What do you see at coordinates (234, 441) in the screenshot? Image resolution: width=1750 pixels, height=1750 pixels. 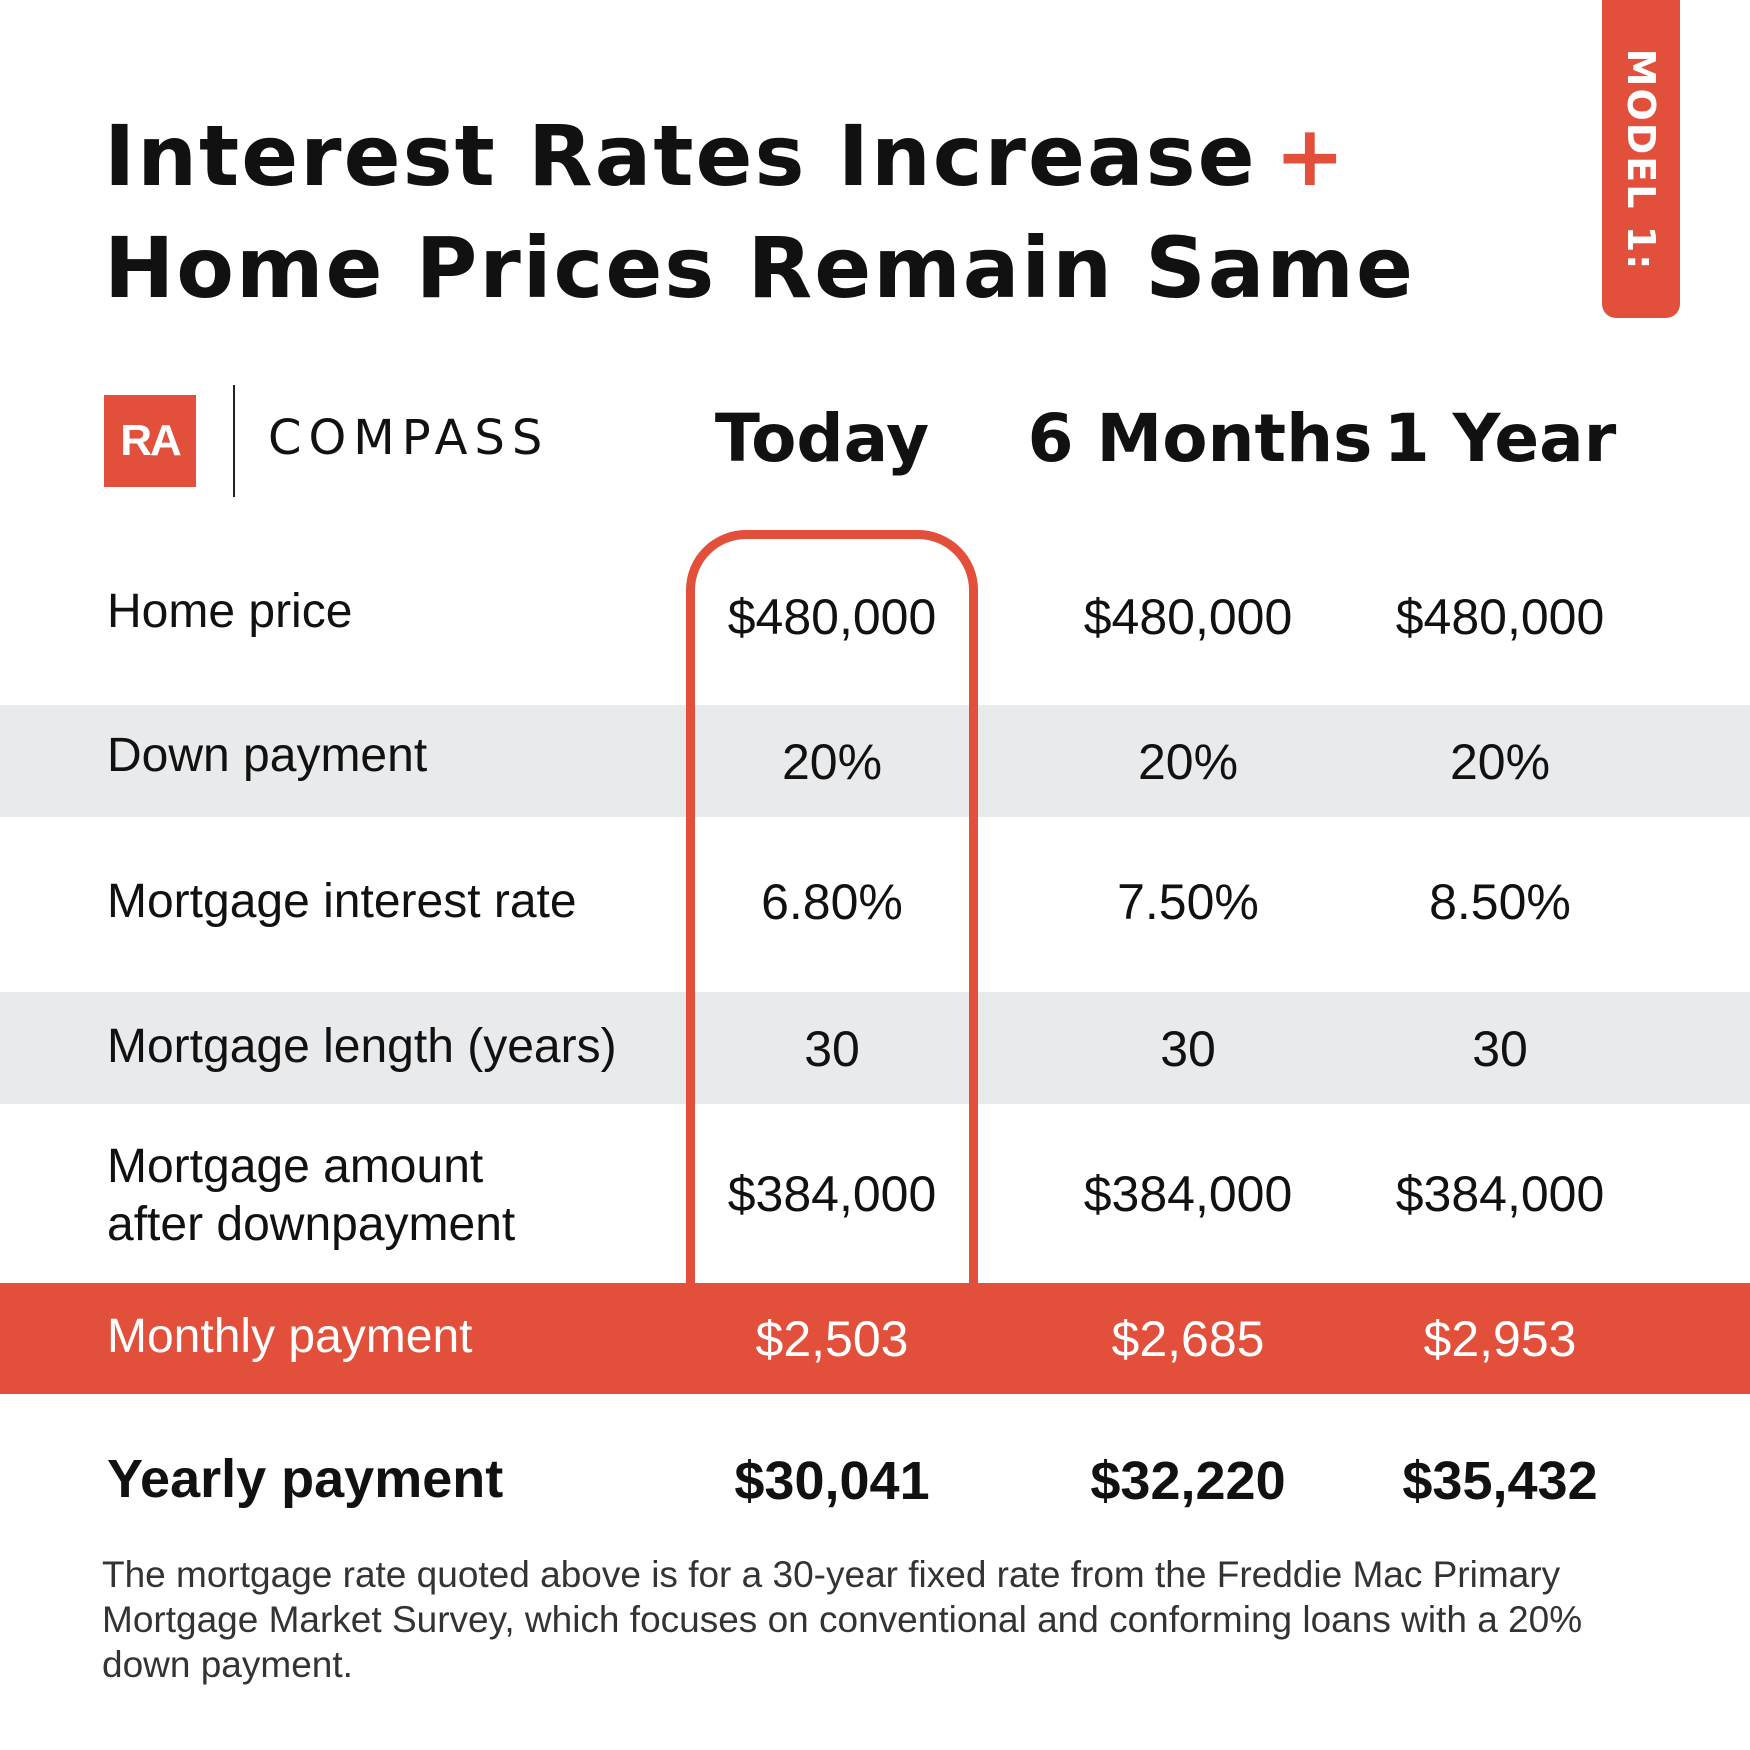 I see `logo-divider` at bounding box center [234, 441].